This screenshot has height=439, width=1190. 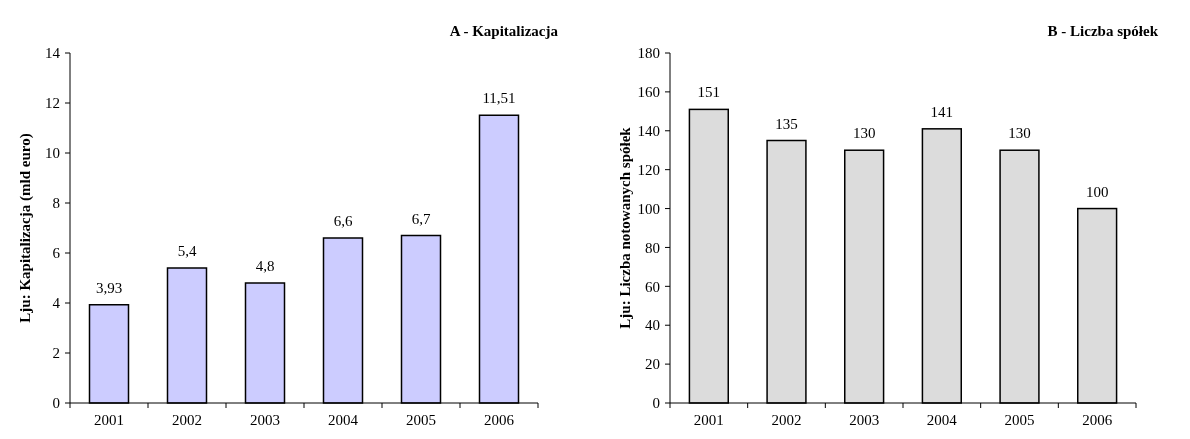 I want to click on data-label: 3,93, so click(x=109, y=287).